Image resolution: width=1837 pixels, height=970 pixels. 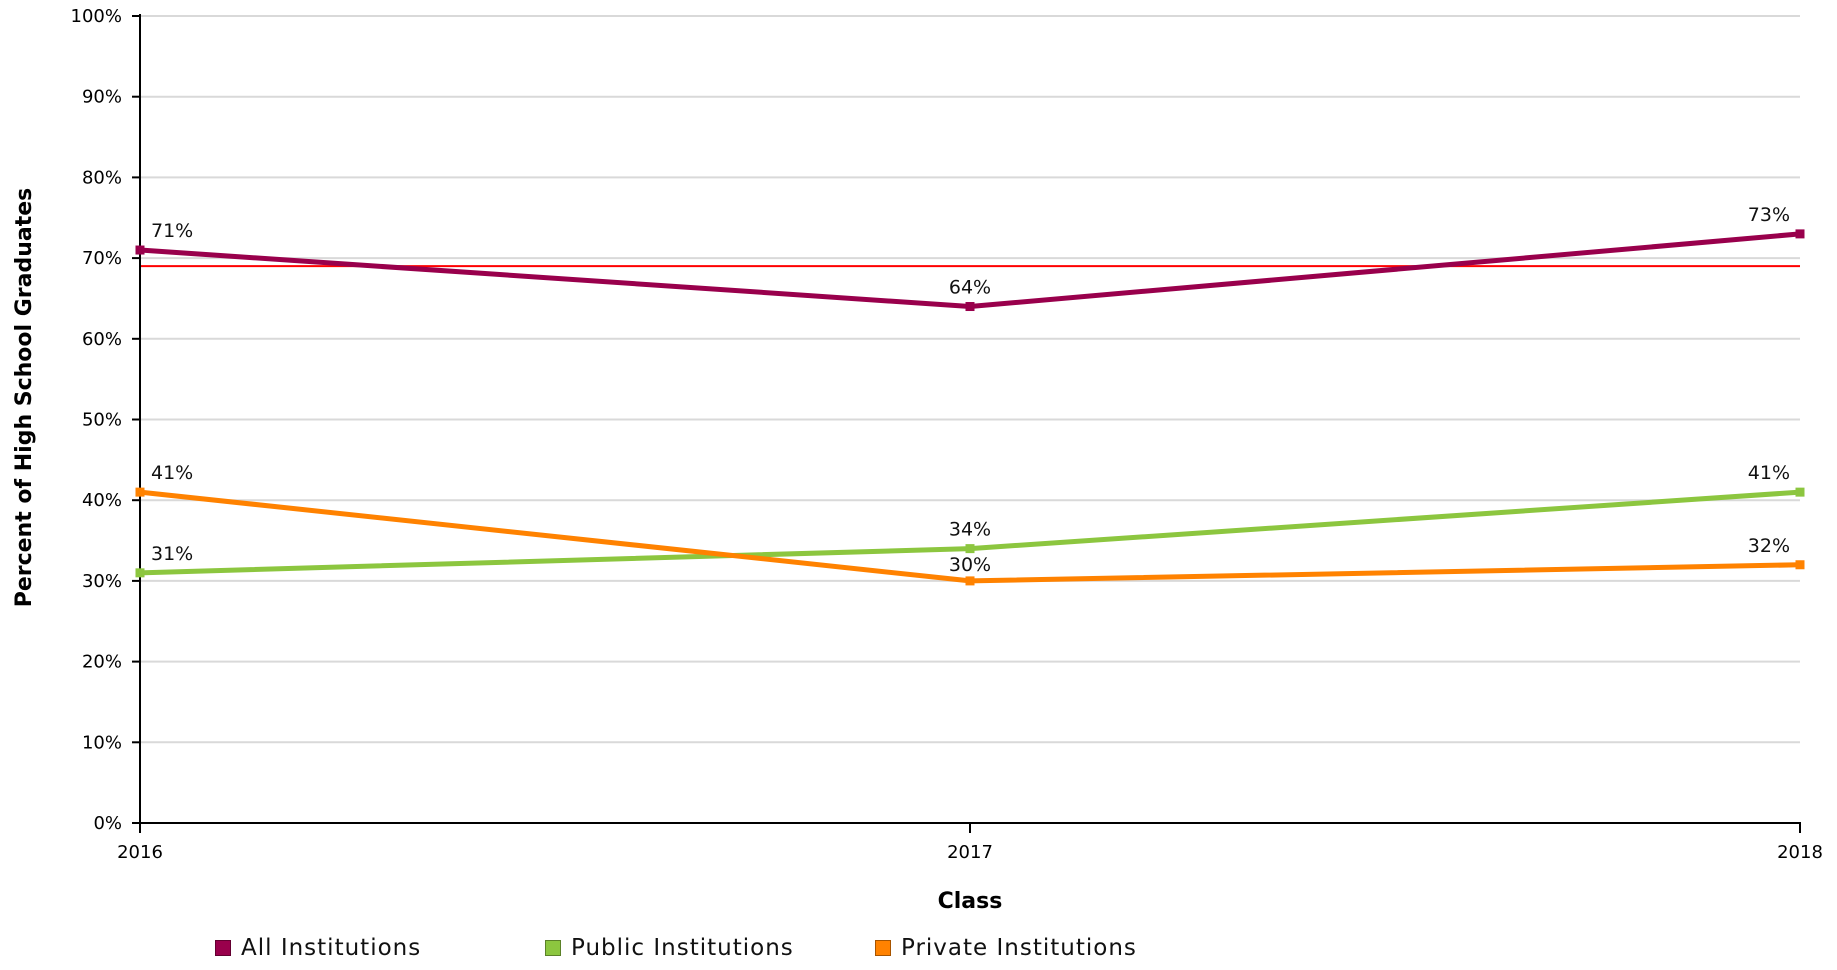 I want to click on x-tick-label: 2018, so click(x=1800, y=852).